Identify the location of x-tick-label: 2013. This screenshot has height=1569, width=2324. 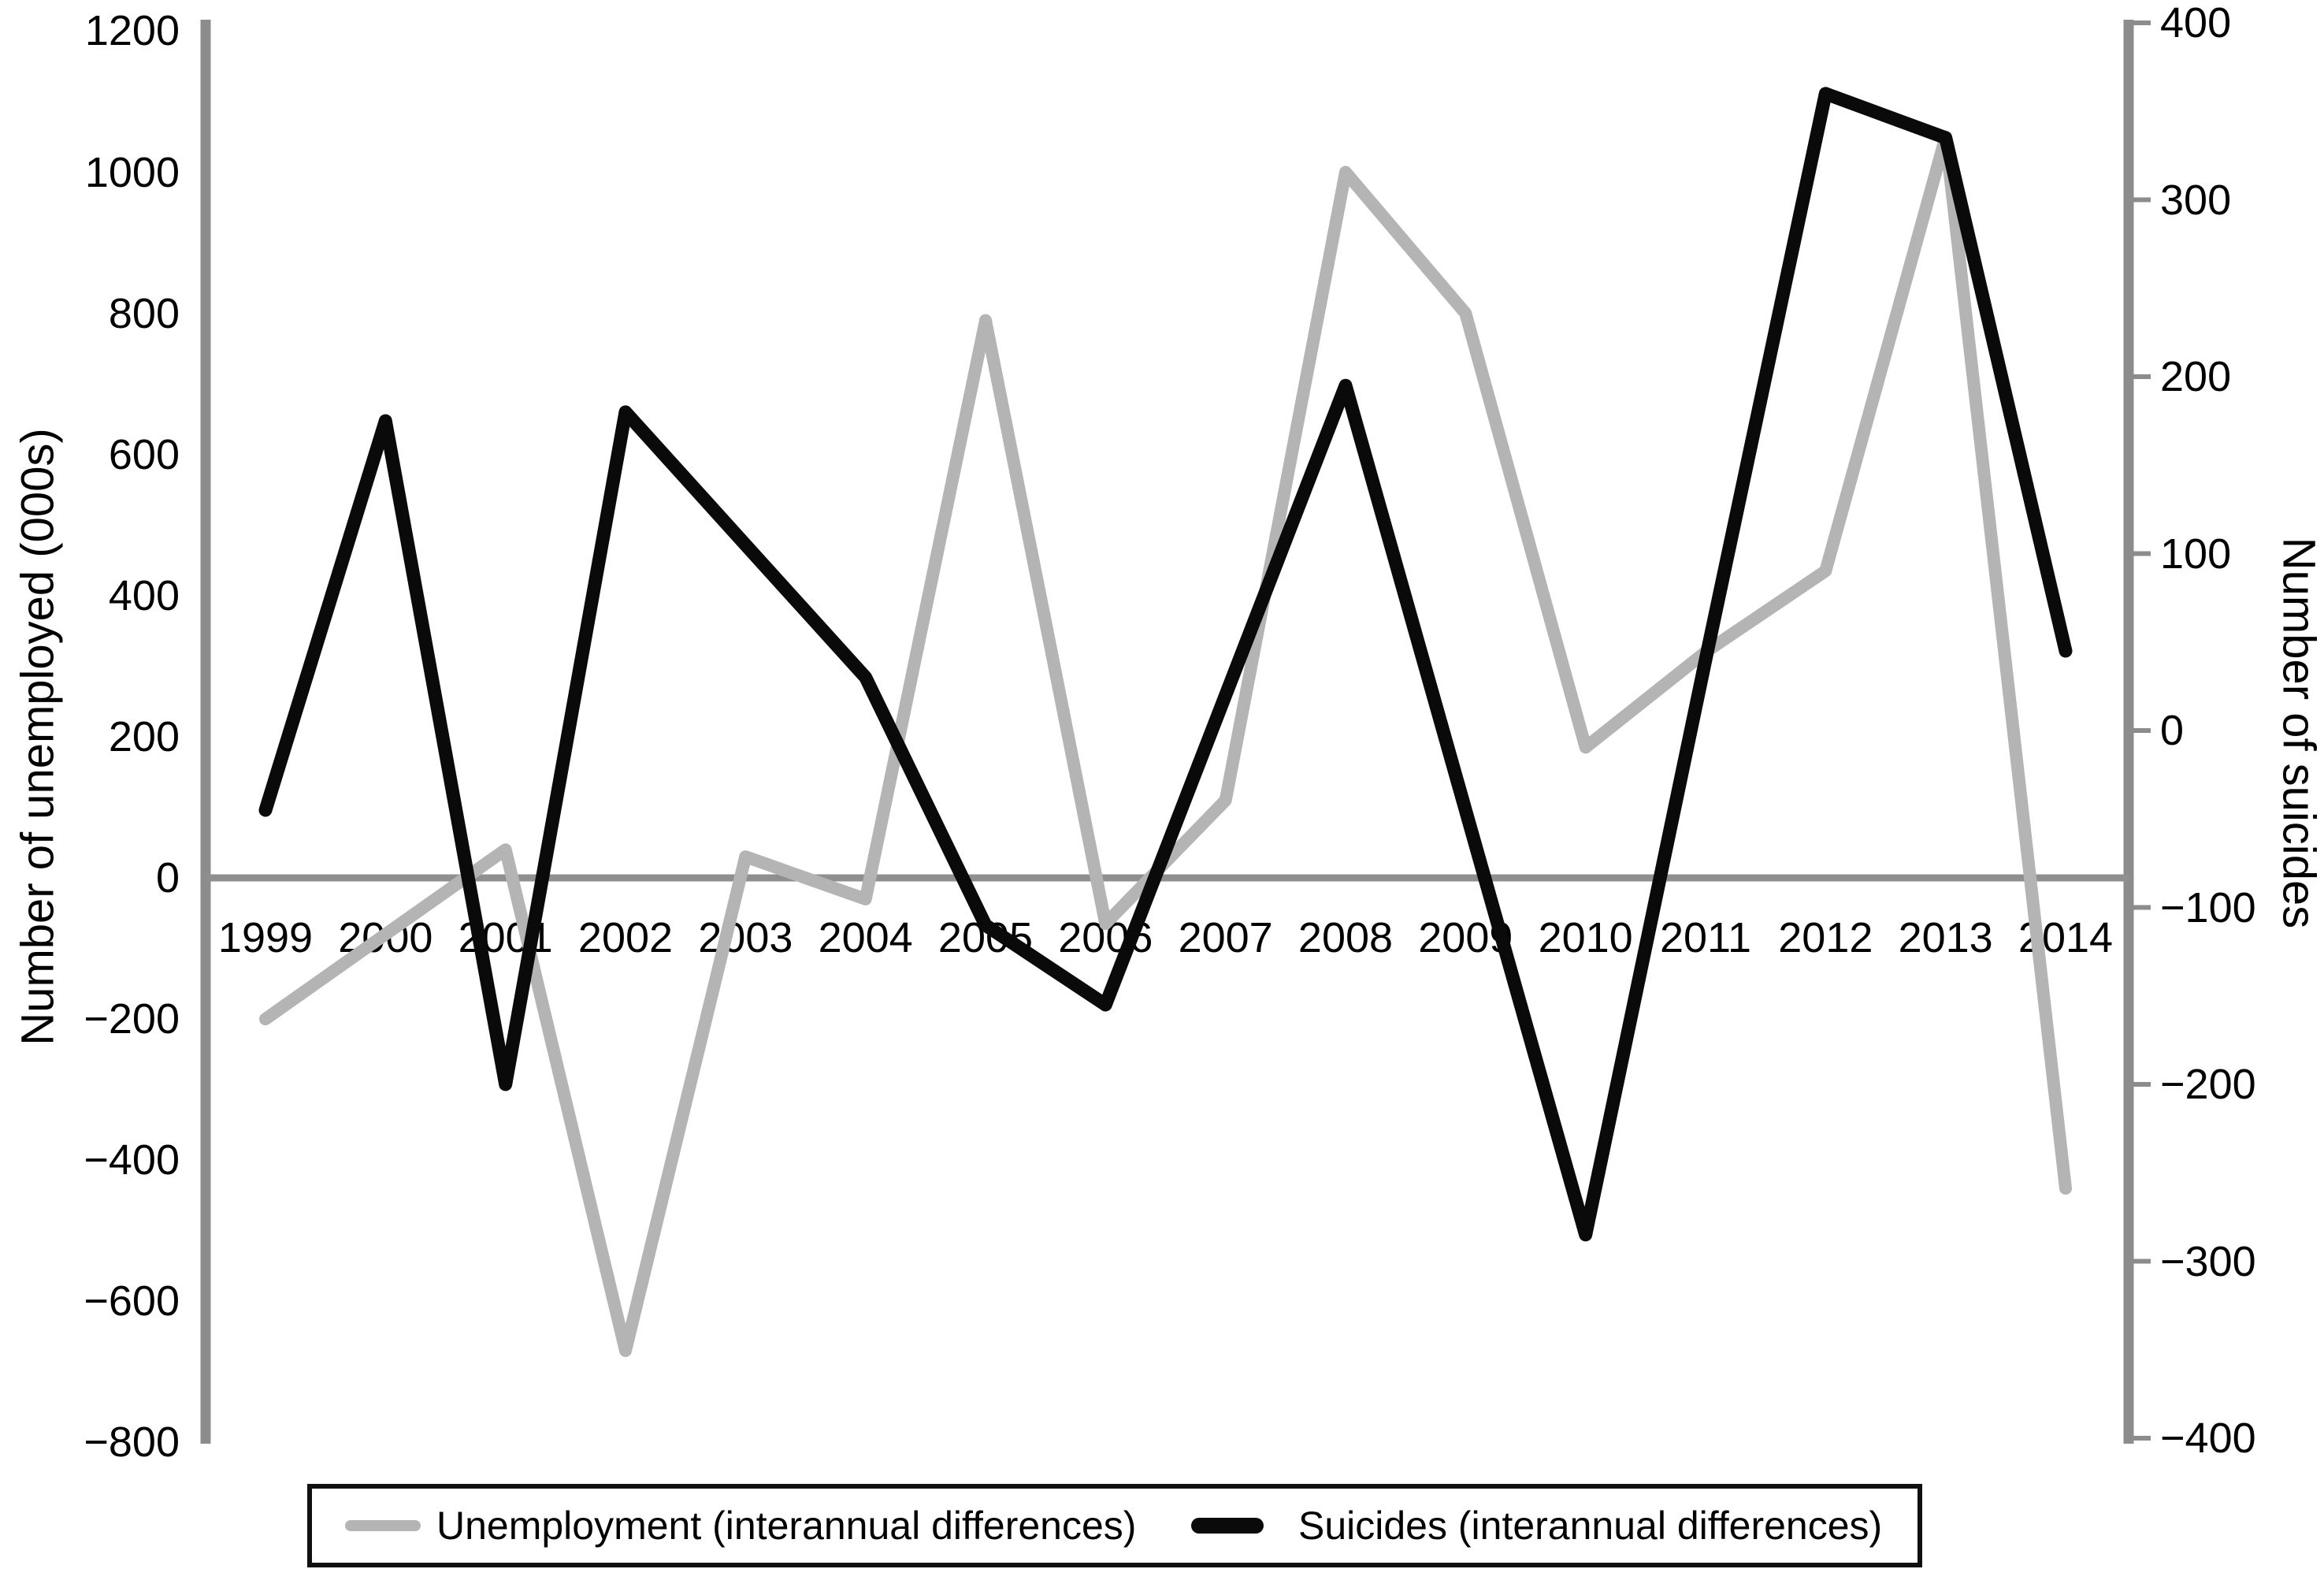
(1945, 937).